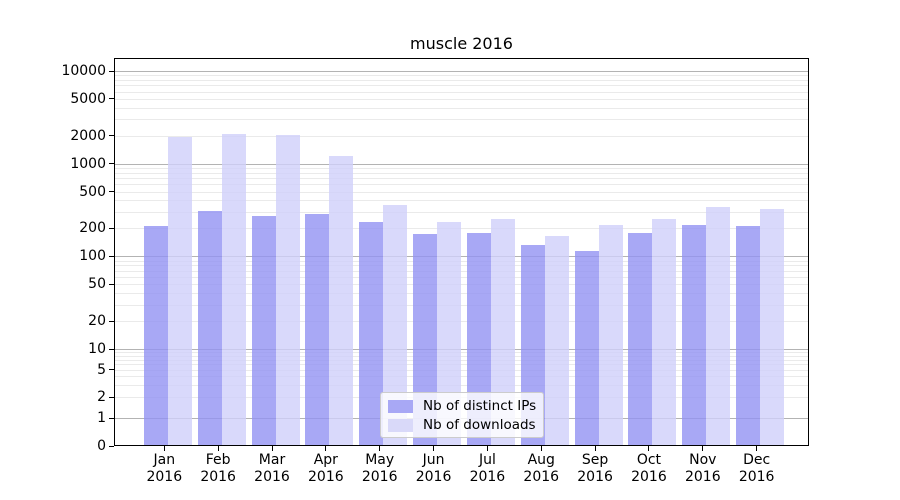 The width and height of the screenshot is (900, 500). Describe the element at coordinates (462, 415) in the screenshot. I see `legend: Nb of distinct IPs Nb of downloads` at that location.